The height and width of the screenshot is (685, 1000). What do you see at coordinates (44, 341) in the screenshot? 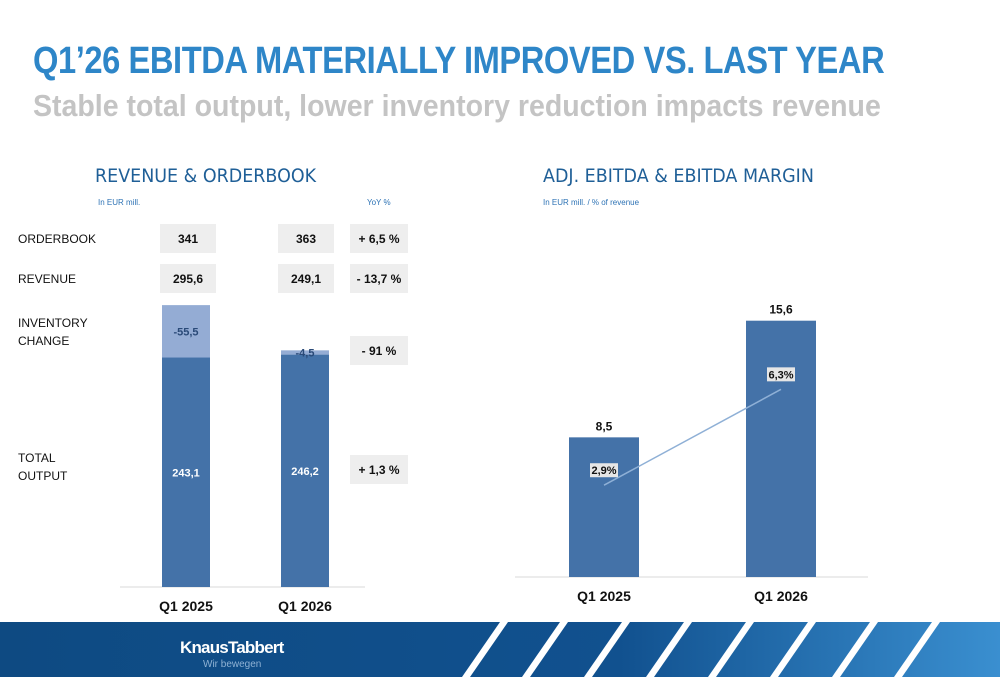
I see `inventory-label-line2: CHANGE` at bounding box center [44, 341].